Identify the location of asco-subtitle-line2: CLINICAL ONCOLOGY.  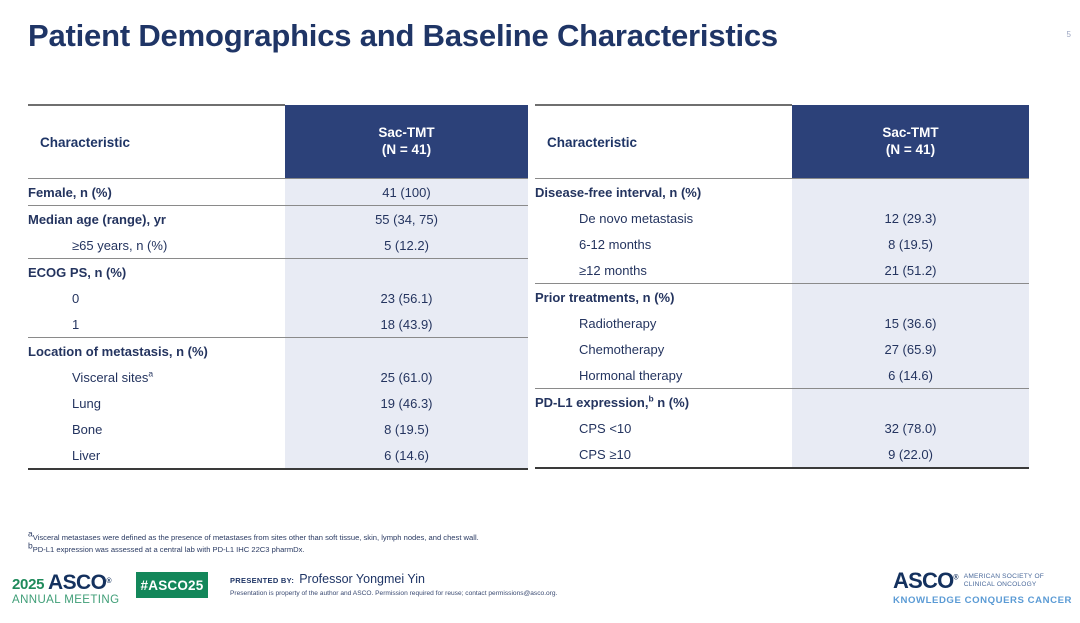
(1000, 584).